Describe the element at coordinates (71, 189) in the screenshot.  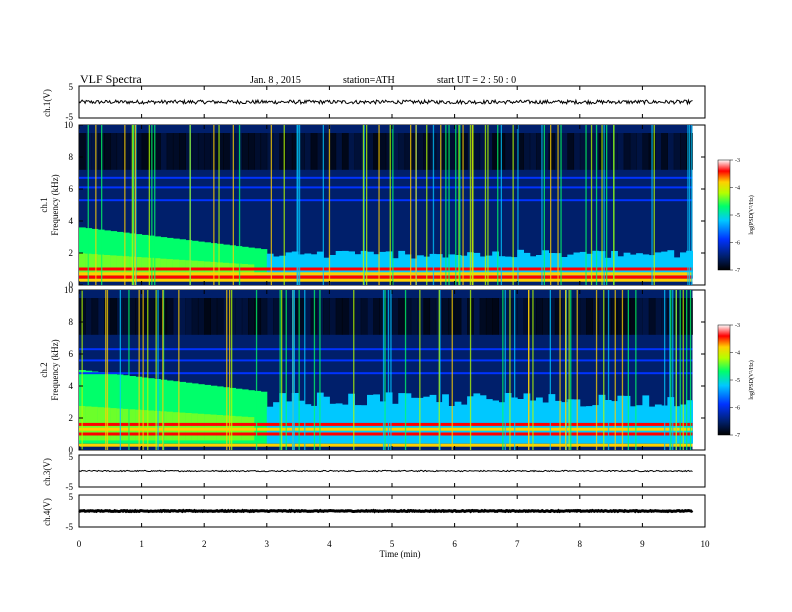
I see `freq-tick-label: 6` at that location.